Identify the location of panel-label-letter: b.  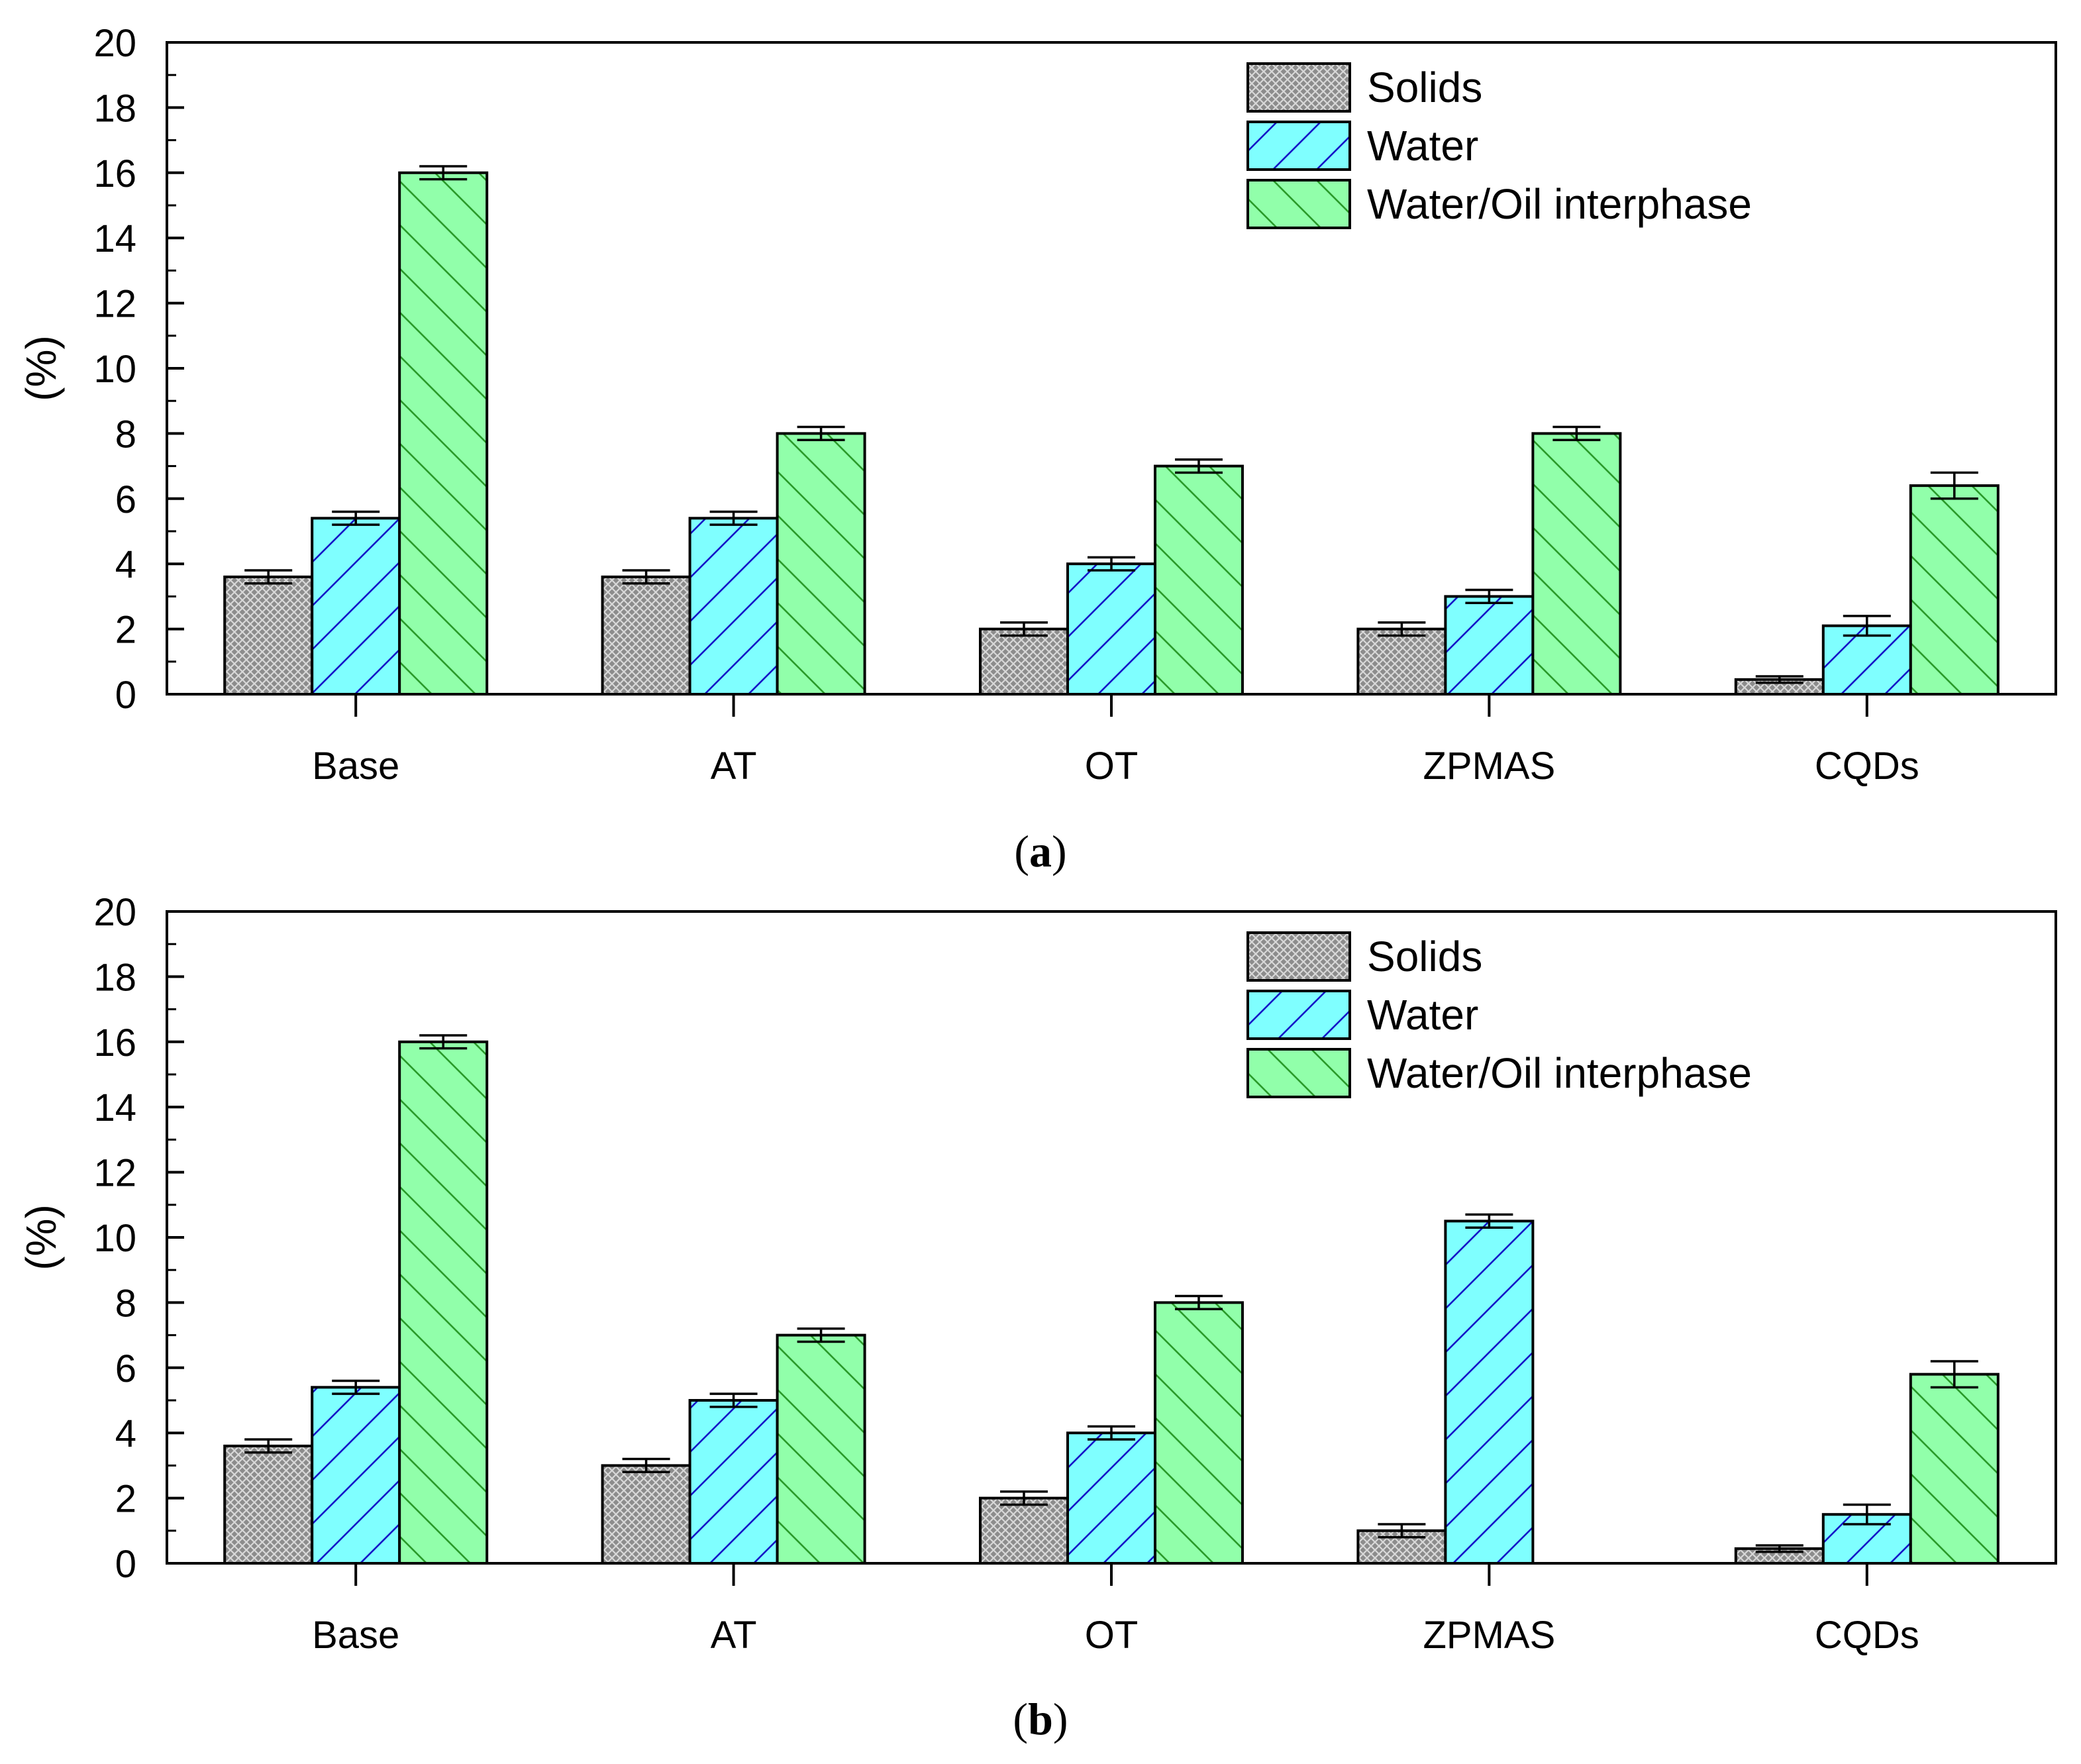
(1040, 1719).